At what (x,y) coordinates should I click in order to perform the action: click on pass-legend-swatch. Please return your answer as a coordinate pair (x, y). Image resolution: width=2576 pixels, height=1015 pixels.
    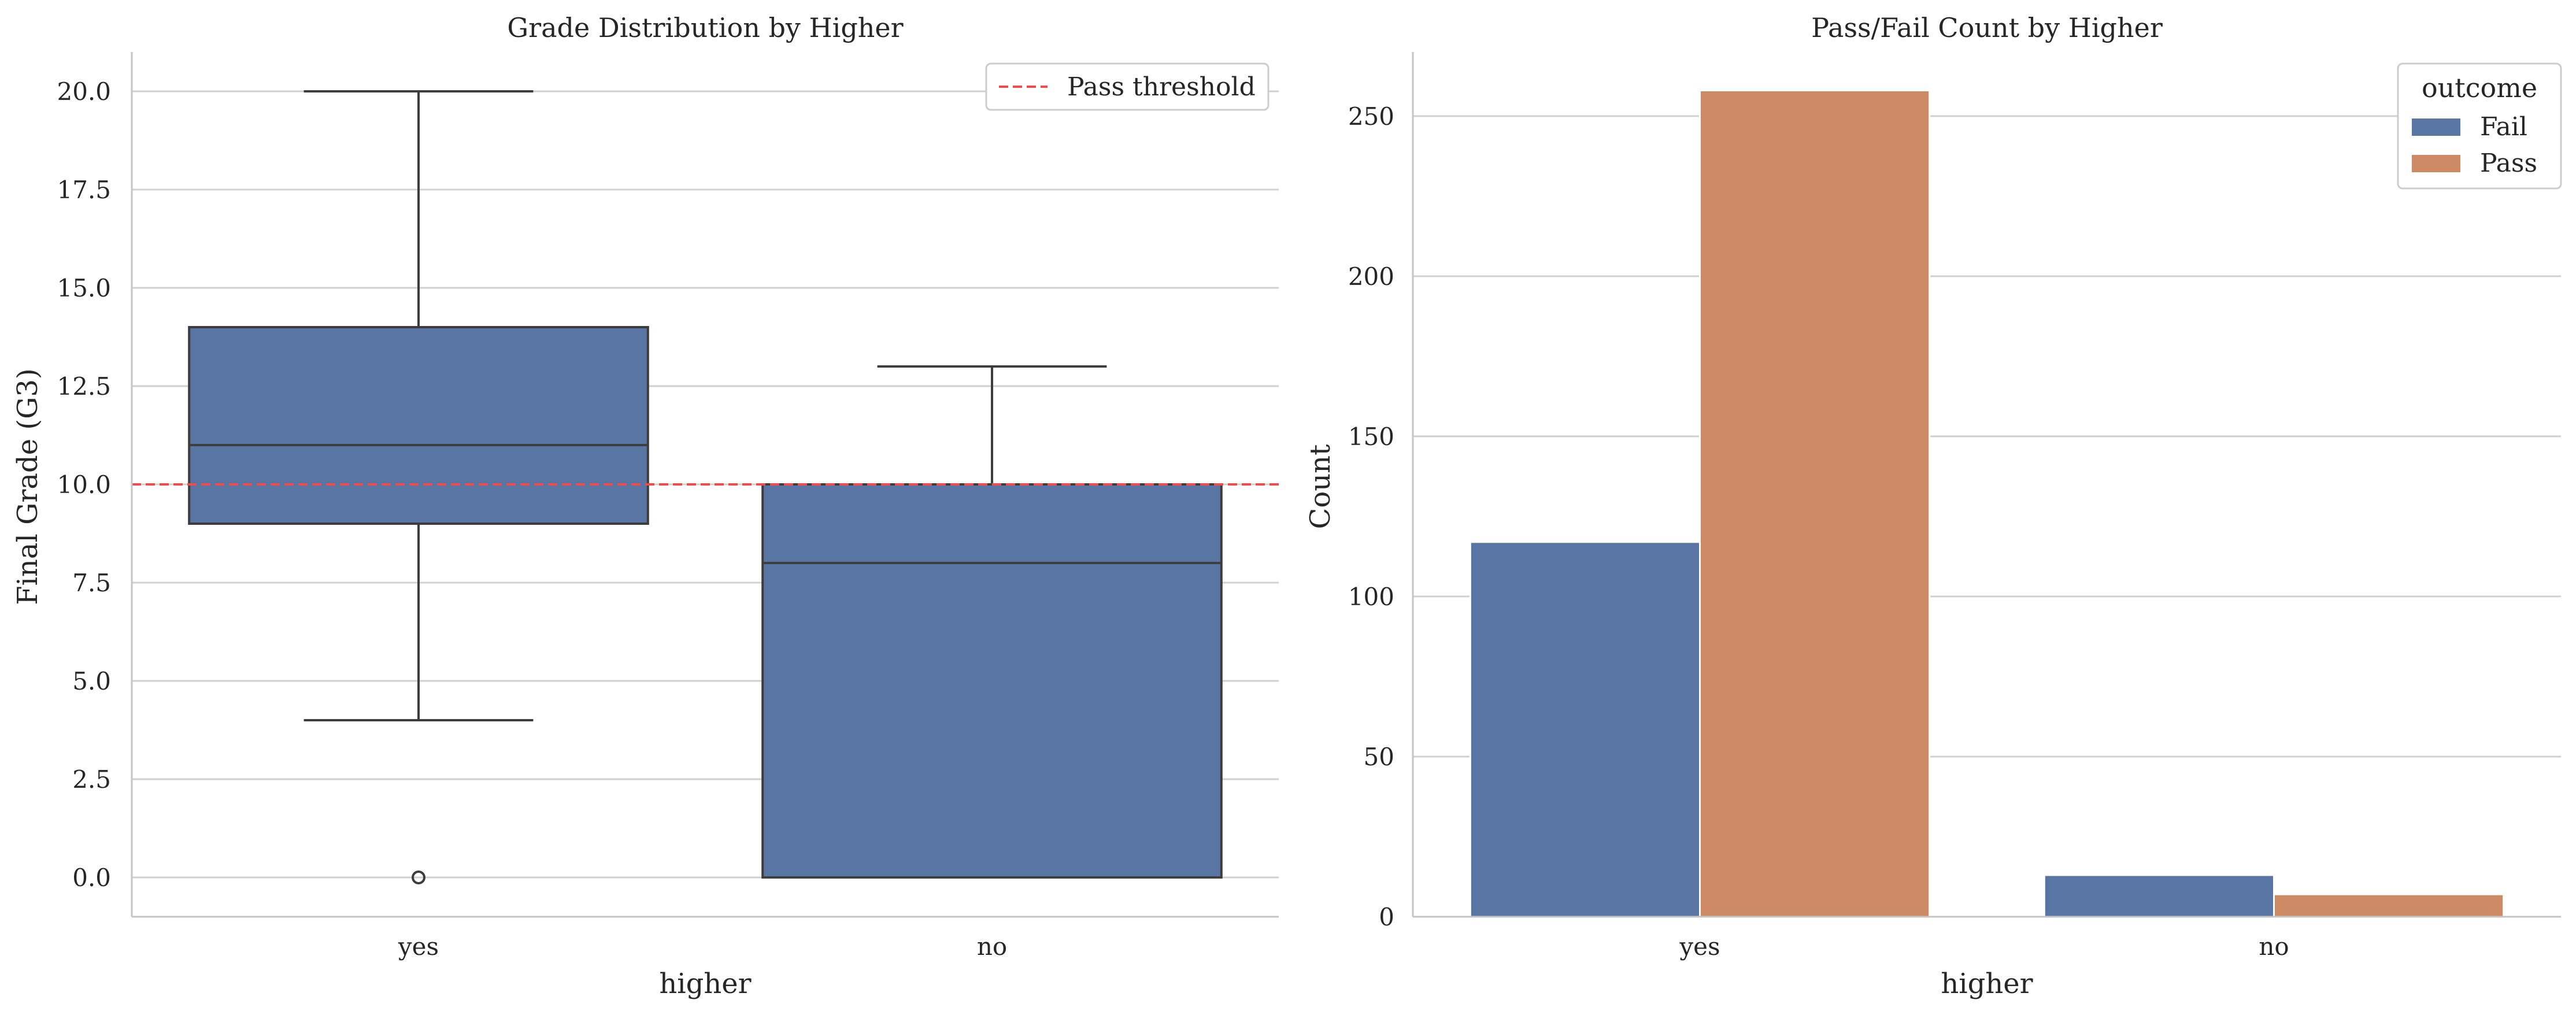
    Looking at the image, I should click on (2436, 163).